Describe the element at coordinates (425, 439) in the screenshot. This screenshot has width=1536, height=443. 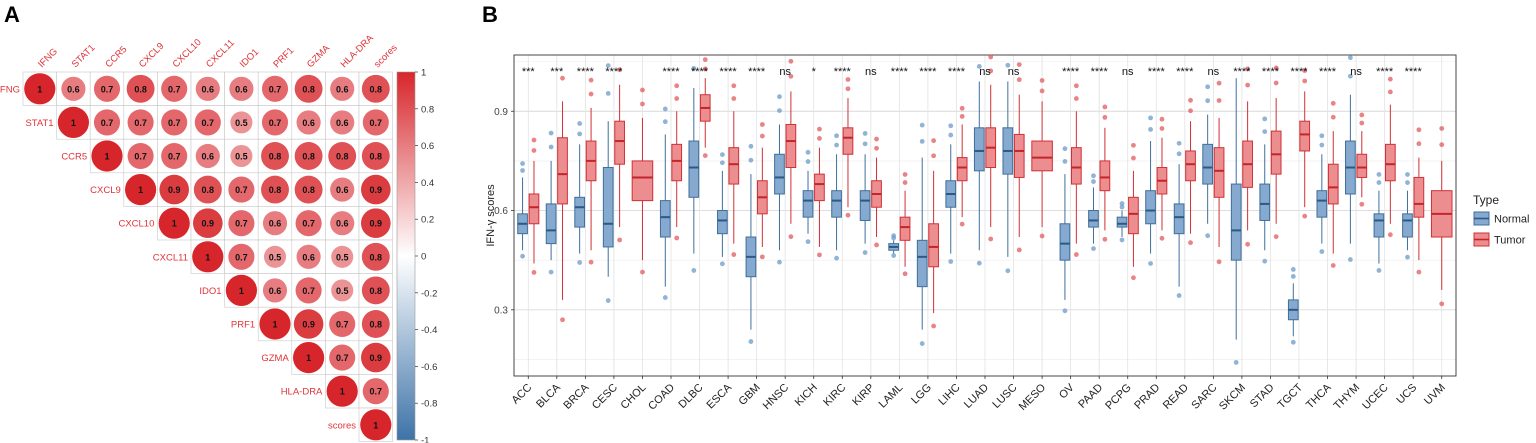
I see `colorbar-tick-label: -1` at that location.